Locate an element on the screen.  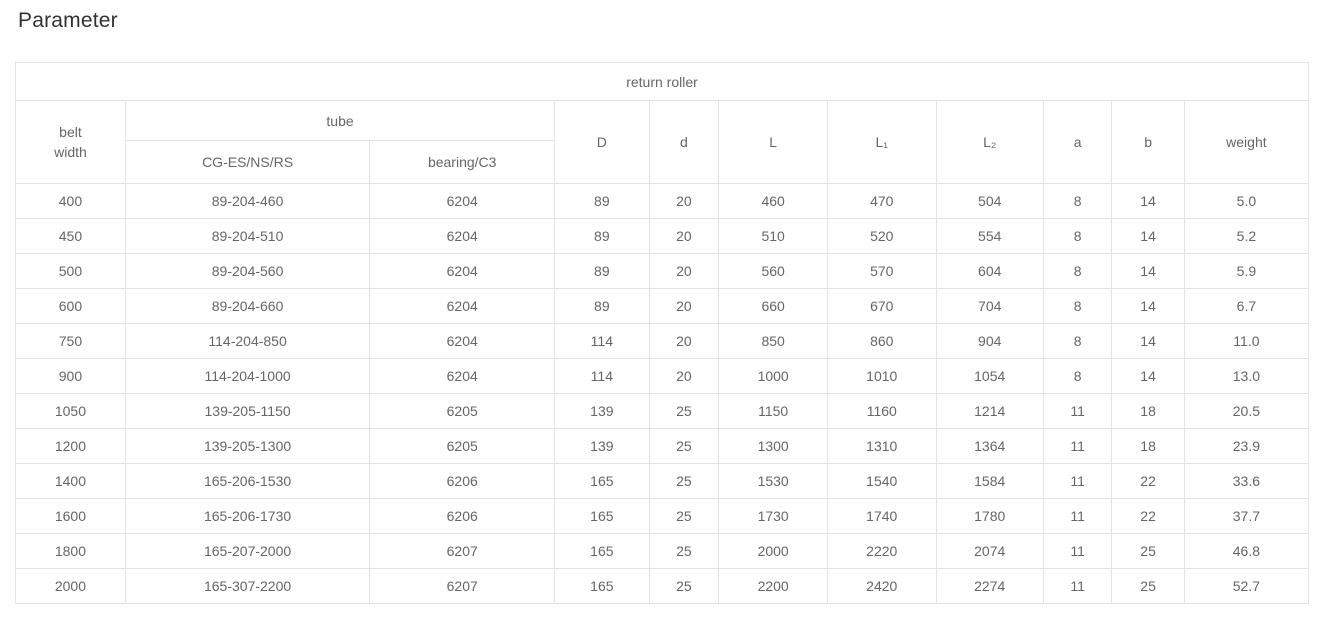
table-cell: 6207 is located at coordinates (462, 551).